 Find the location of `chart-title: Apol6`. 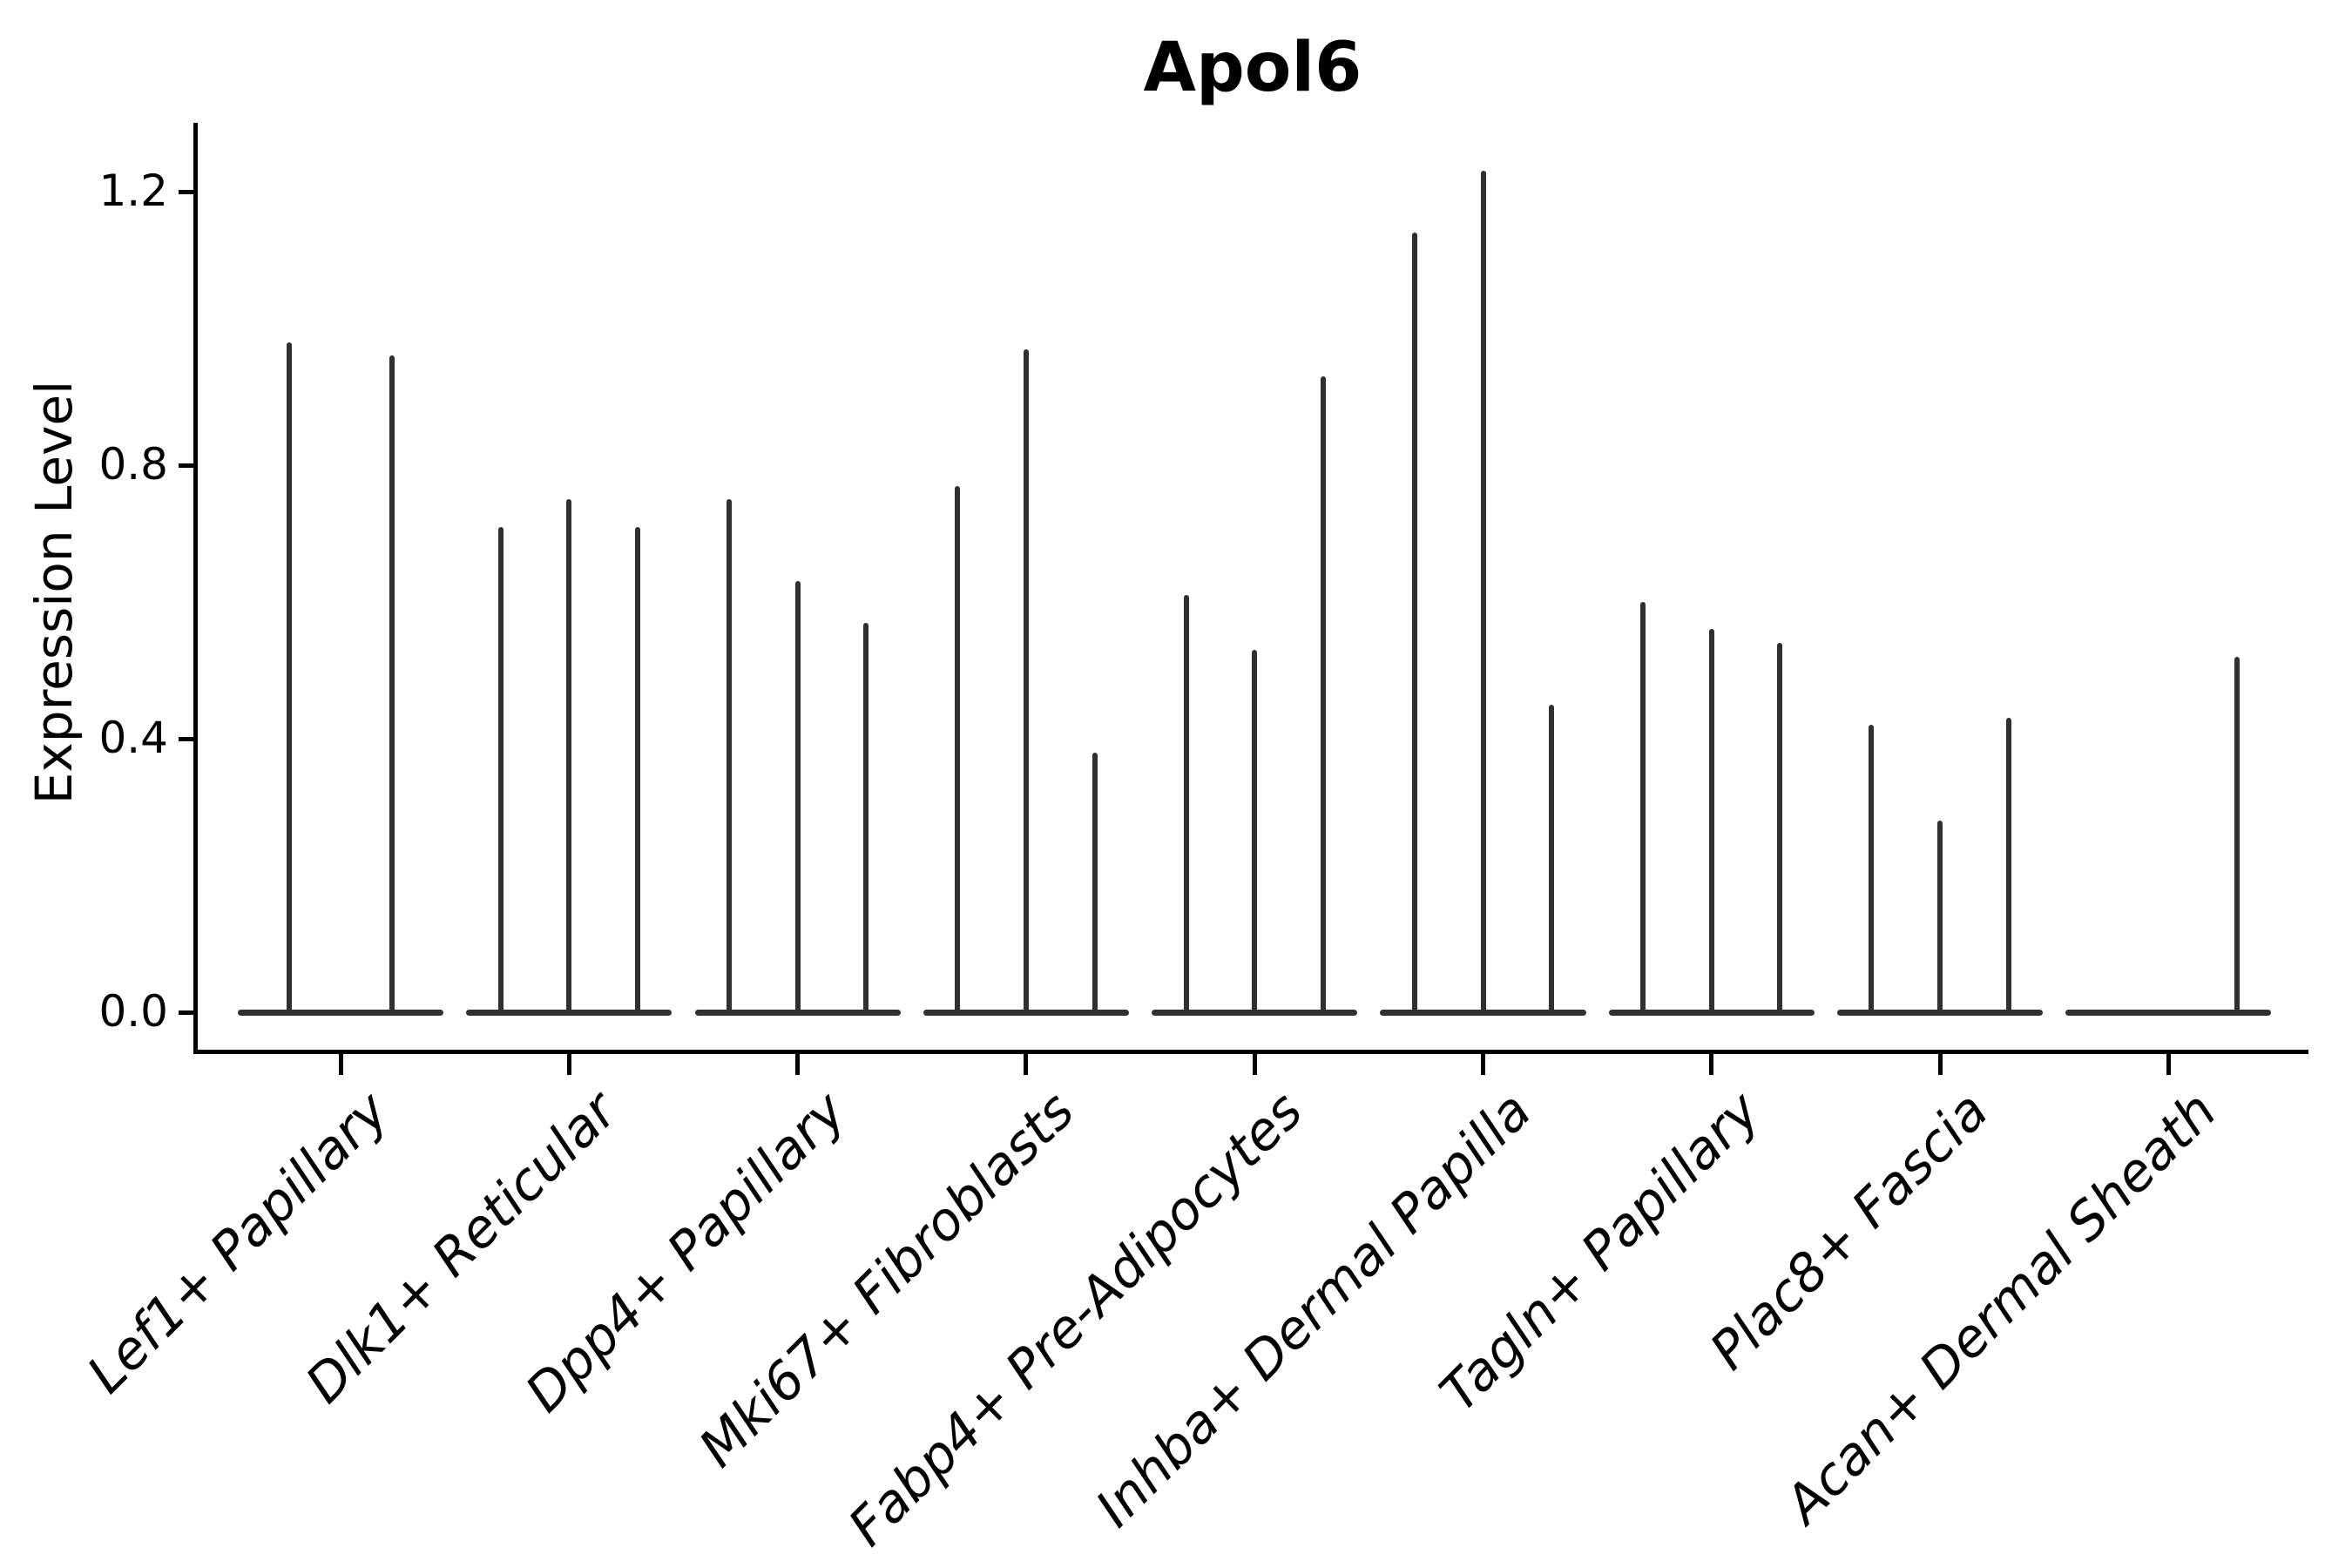

chart-title: Apol6 is located at coordinates (1252, 68).